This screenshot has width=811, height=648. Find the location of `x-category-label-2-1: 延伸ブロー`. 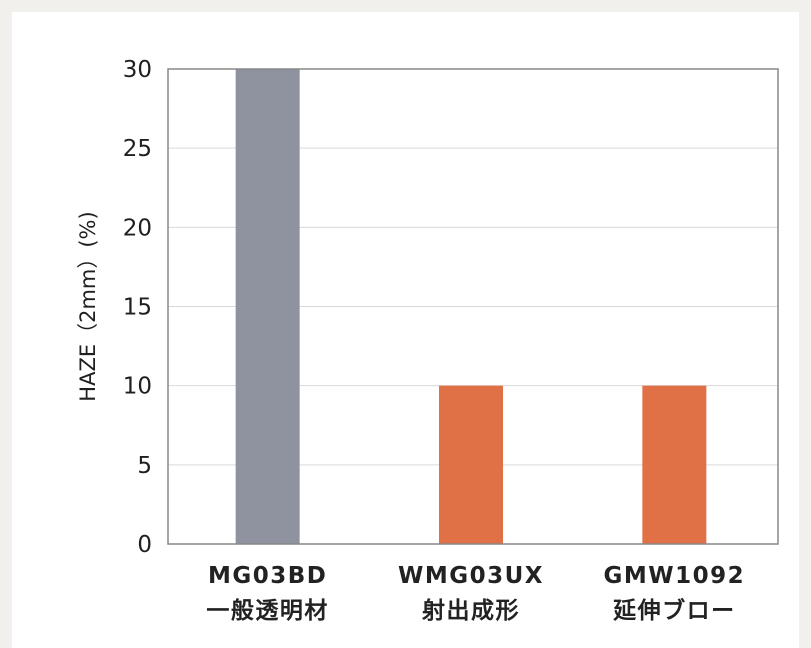

x-category-label-2-1: 延伸ブロー is located at coordinates (674, 610).